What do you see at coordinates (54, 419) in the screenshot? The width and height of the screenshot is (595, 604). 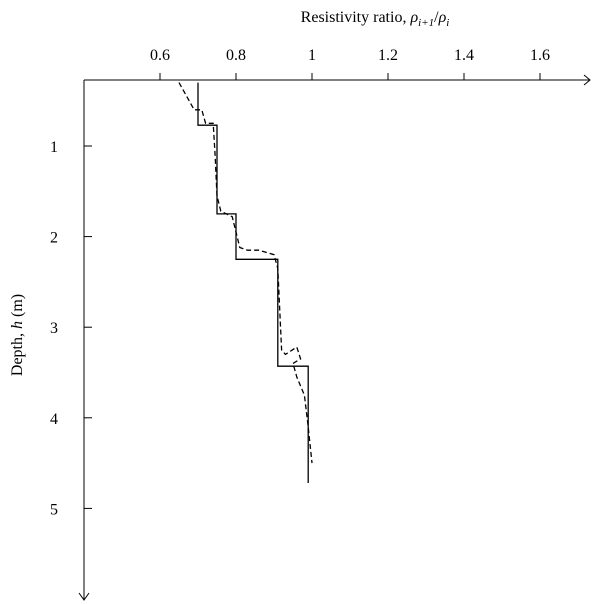 I see `y-tick-label: 4` at bounding box center [54, 419].